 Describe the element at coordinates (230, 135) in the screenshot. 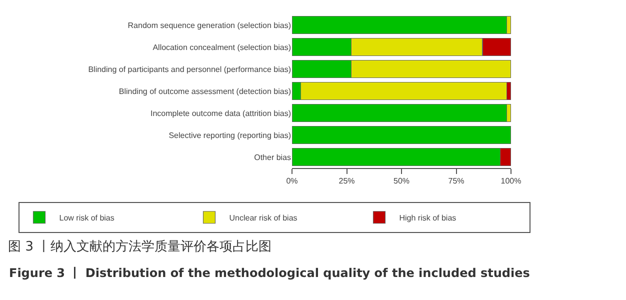

I see `y-tick-label: Selective reporting (reporting bias)` at that location.